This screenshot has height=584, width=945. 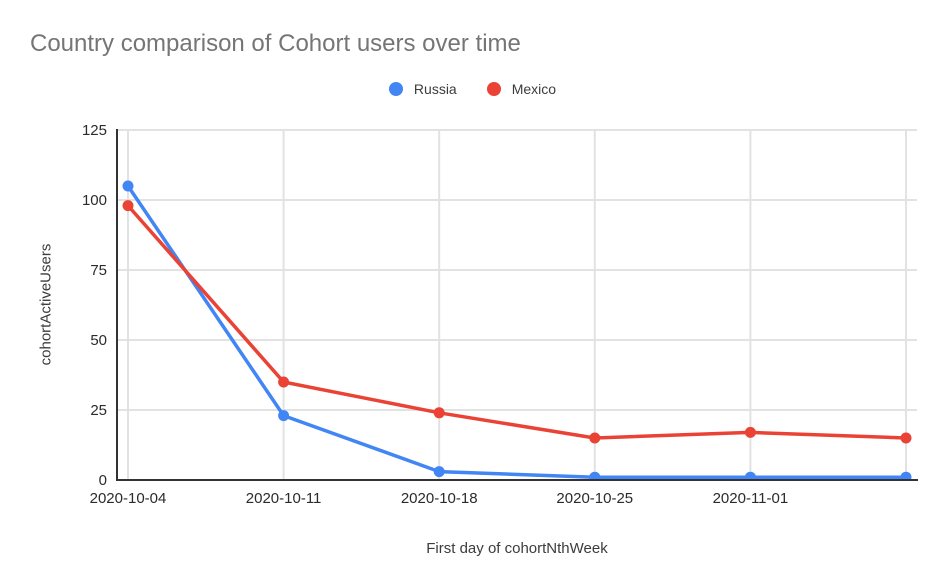 What do you see at coordinates (751, 498) in the screenshot?
I see `x-tick-label: 2020-11-01` at bounding box center [751, 498].